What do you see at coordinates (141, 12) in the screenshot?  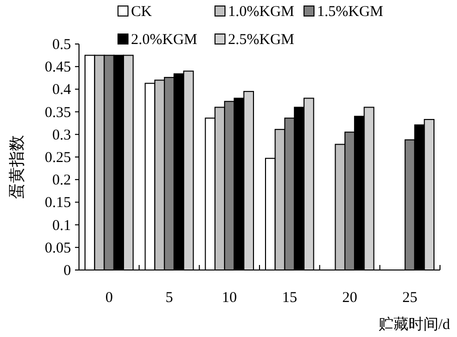 I see `legend-label: CK` at bounding box center [141, 12].